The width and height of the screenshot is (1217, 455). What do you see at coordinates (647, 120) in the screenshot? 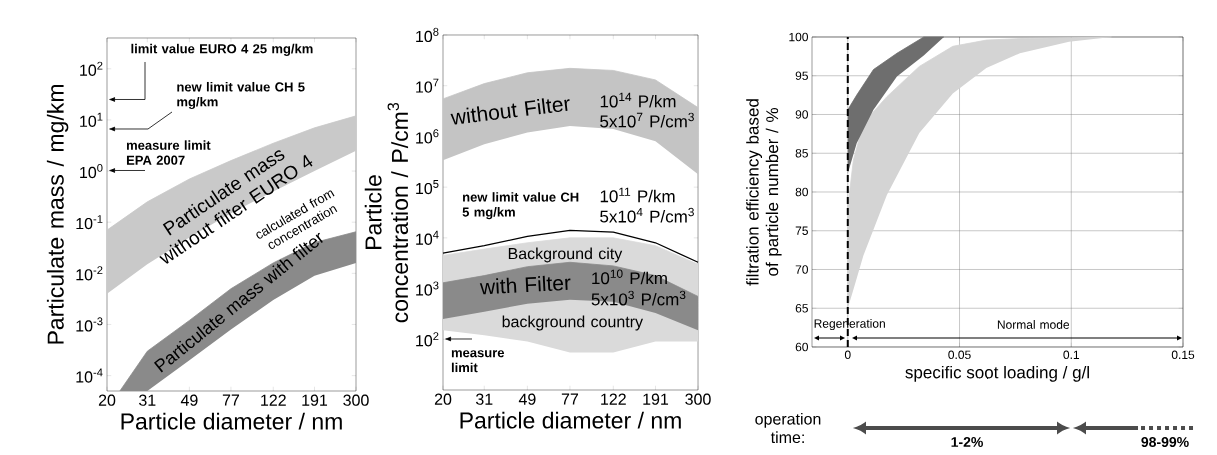
I see `annotation: 5x10$^{7}$ P/cm$^{3}$` at bounding box center [647, 120].